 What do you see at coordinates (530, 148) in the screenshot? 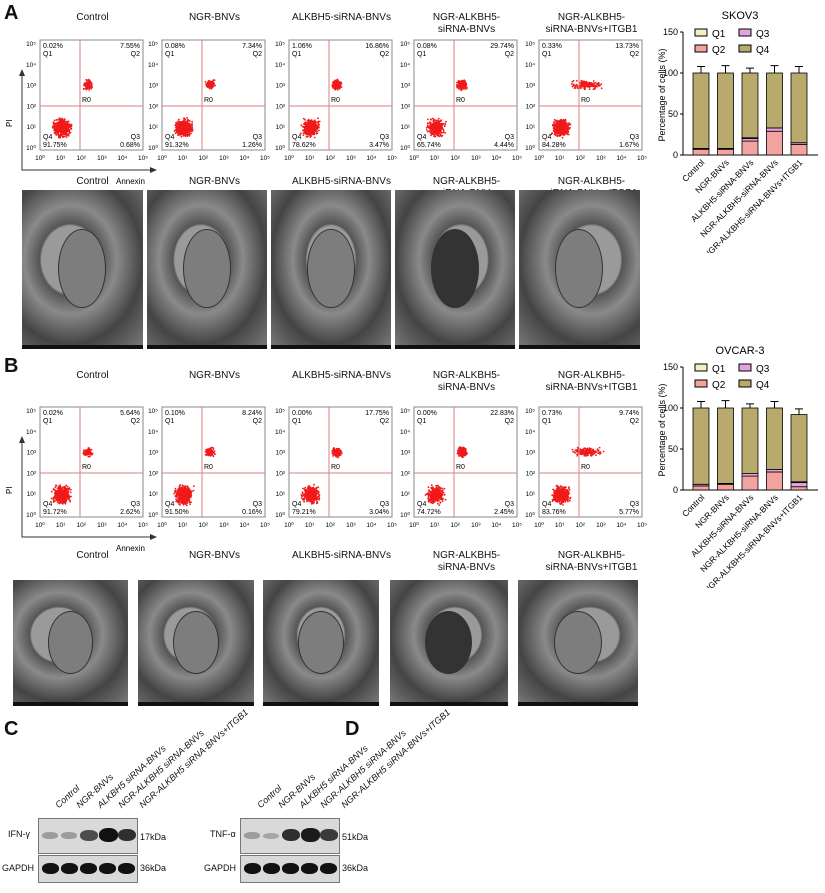
I see `y-tick-label: 10⁰` at bounding box center [530, 148].